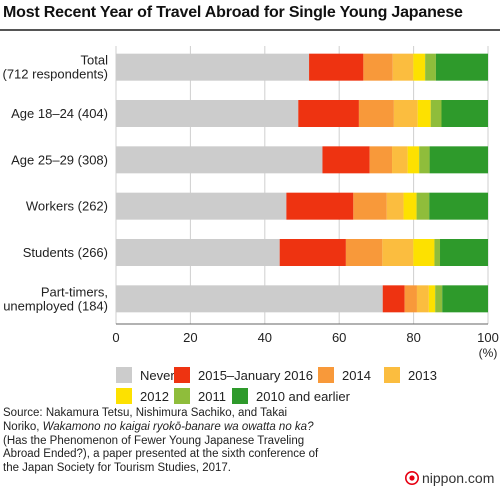  Describe the element at coordinates (55, 305) in the screenshot. I see `category-label: unemployed (184)` at that location.